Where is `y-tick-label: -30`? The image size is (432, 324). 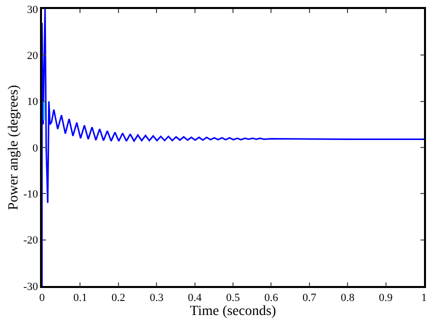
y-tick-label: -30 is located at coordinates (31, 286).